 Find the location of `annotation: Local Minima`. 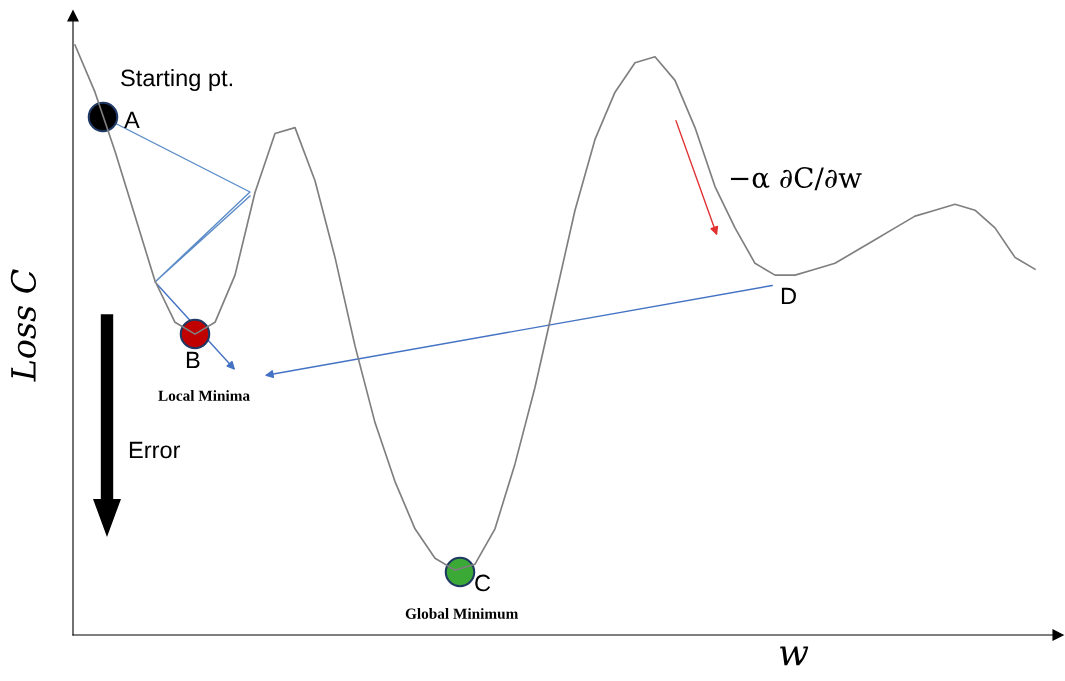

annotation: Local Minima is located at coordinates (204, 395).